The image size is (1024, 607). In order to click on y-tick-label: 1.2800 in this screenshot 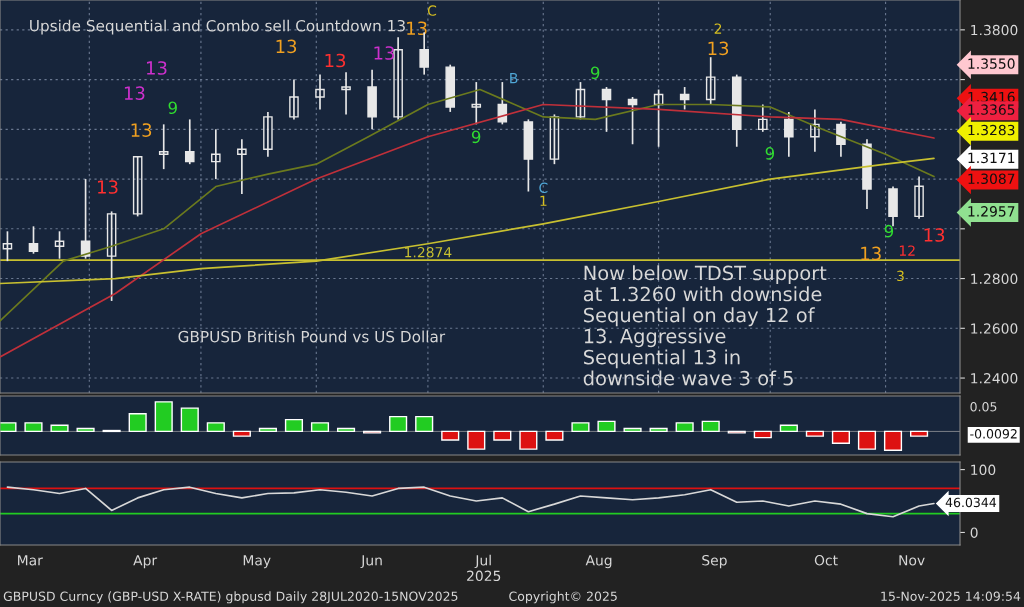, I will do `click(994, 279)`.